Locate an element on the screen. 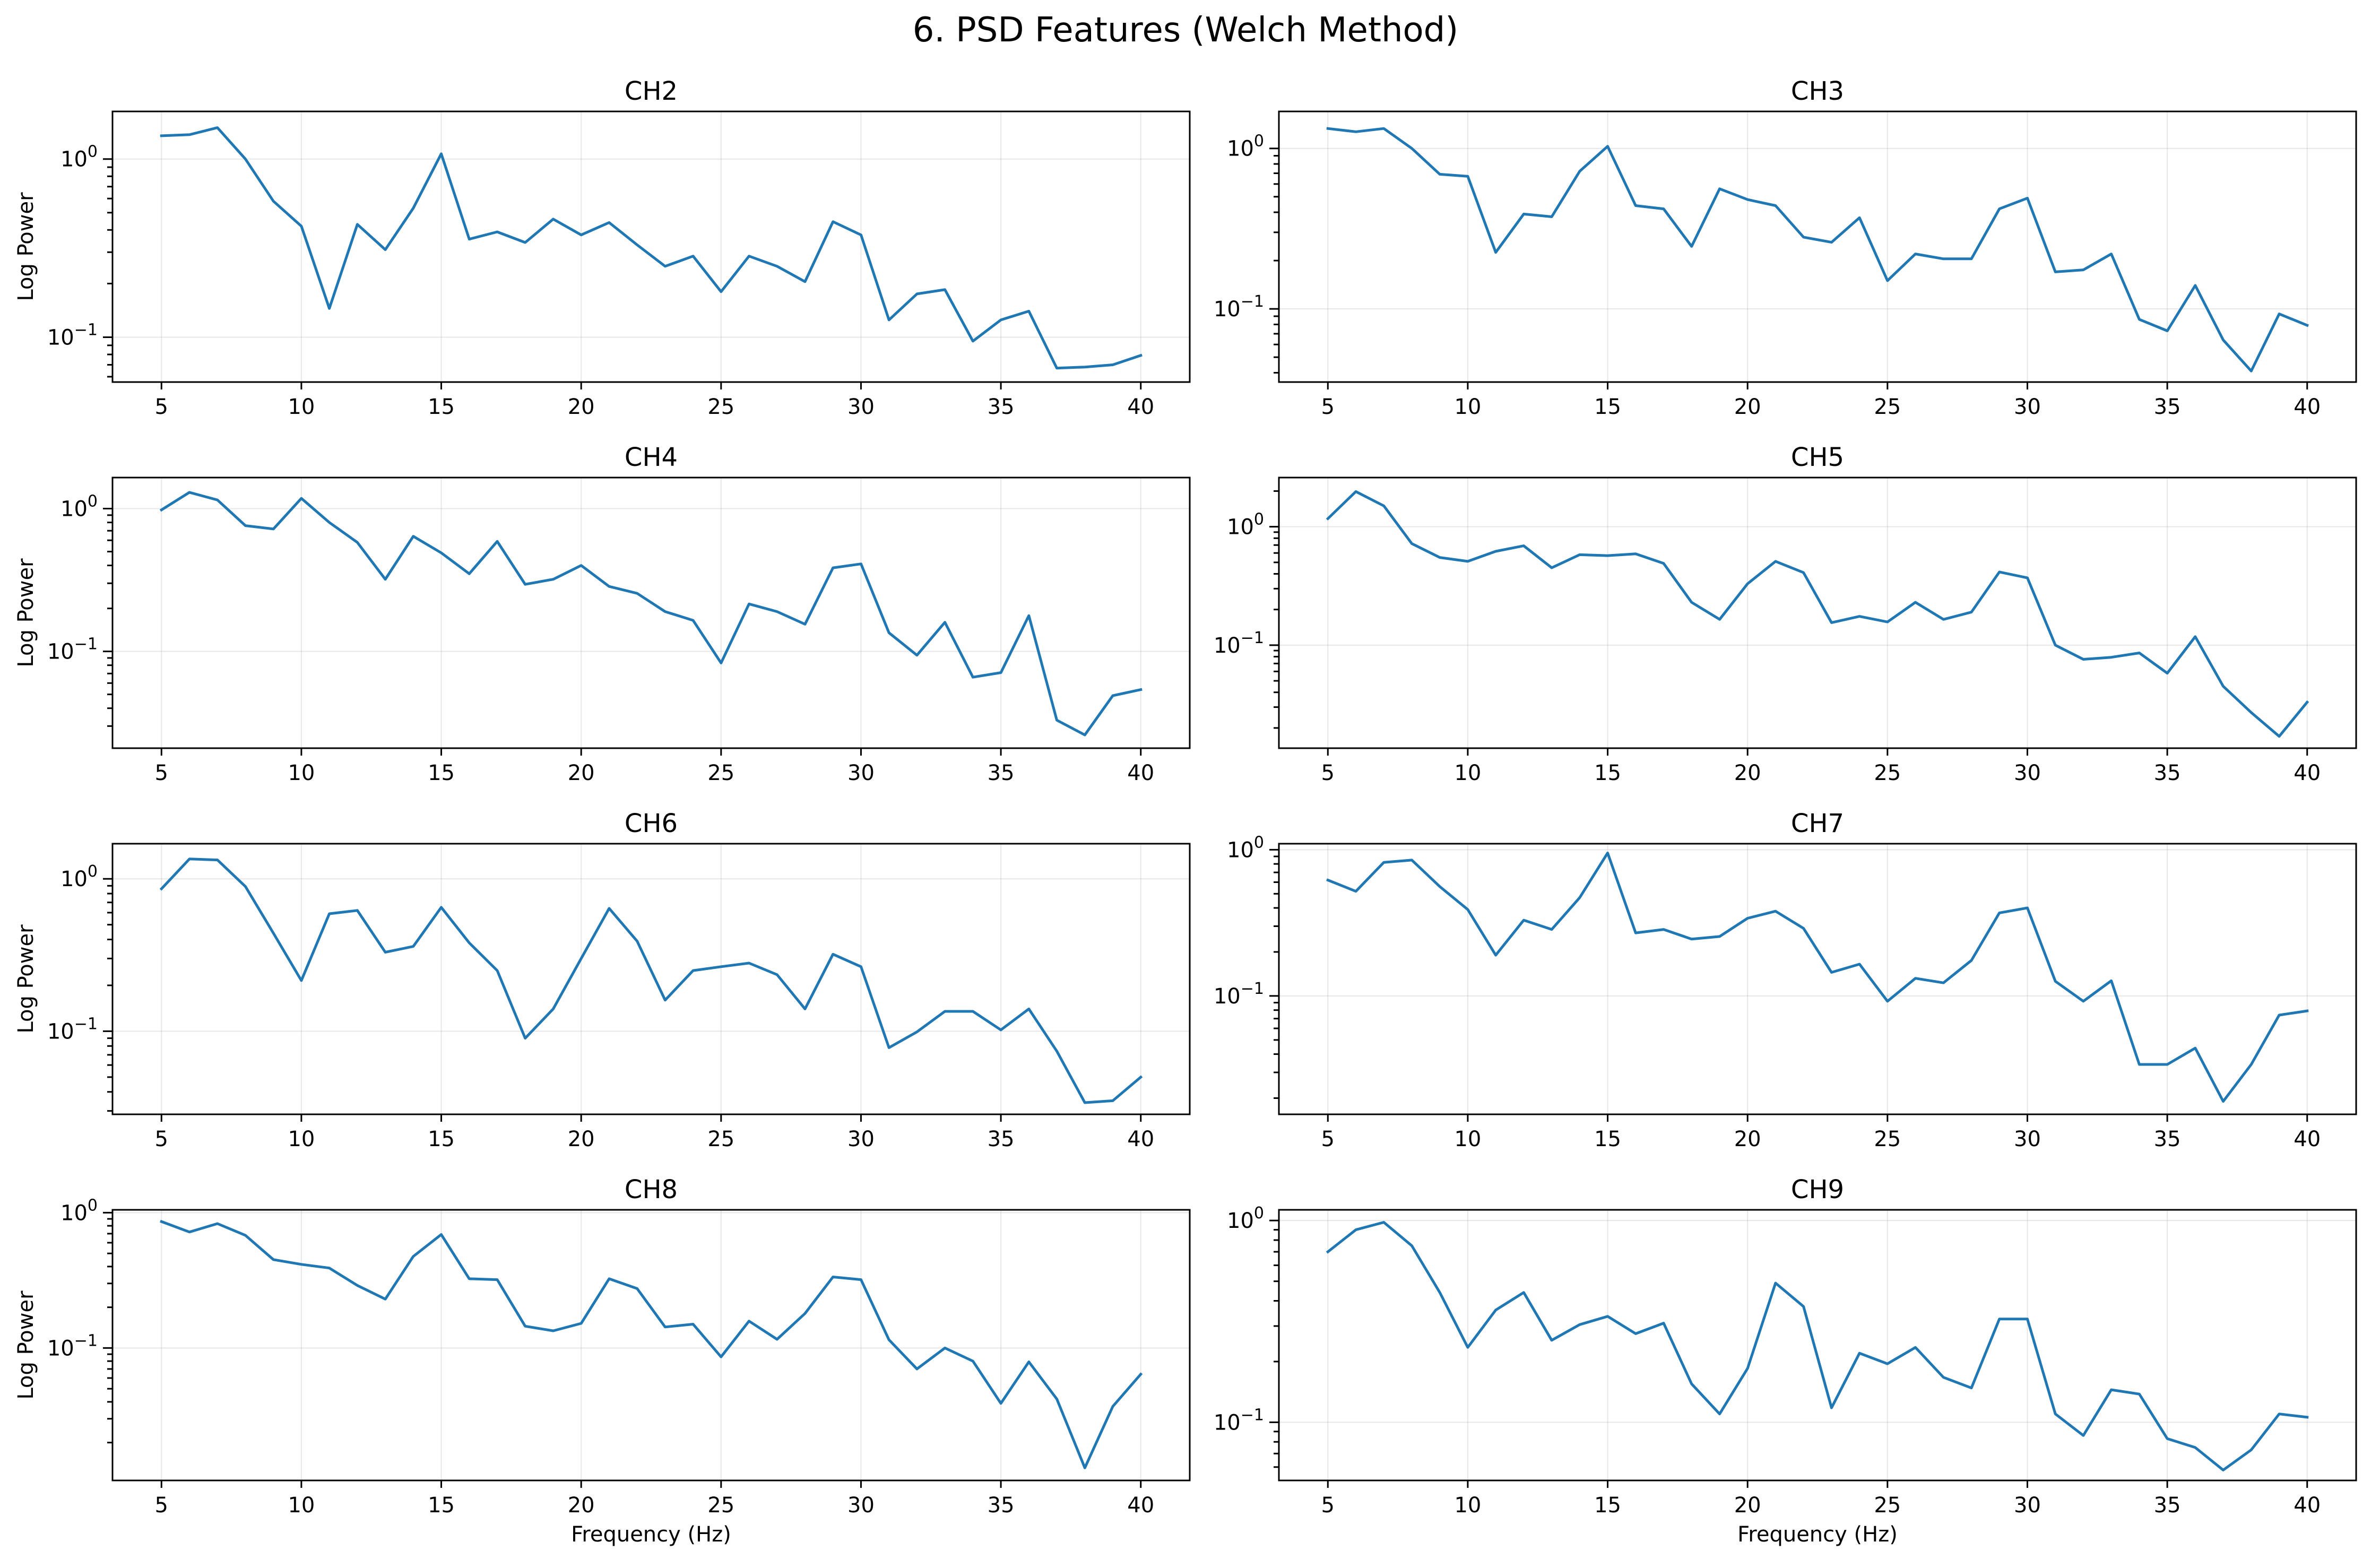 Image resolution: width=2371 pixels, height=1568 pixels. subplot-title: CH9 is located at coordinates (1817, 1190).